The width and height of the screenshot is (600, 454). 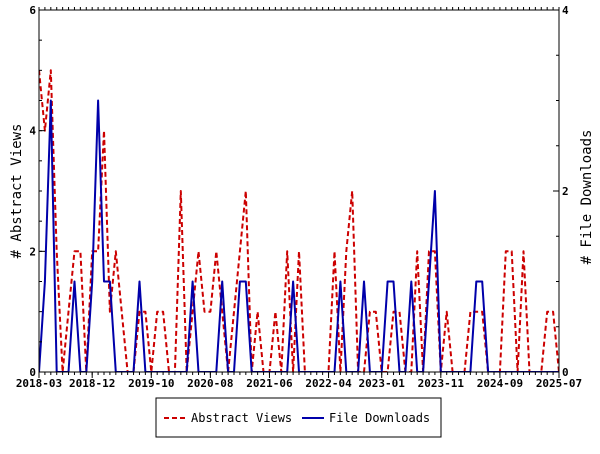 I want to click on y-tick-label: 4, so click(x=32, y=131).